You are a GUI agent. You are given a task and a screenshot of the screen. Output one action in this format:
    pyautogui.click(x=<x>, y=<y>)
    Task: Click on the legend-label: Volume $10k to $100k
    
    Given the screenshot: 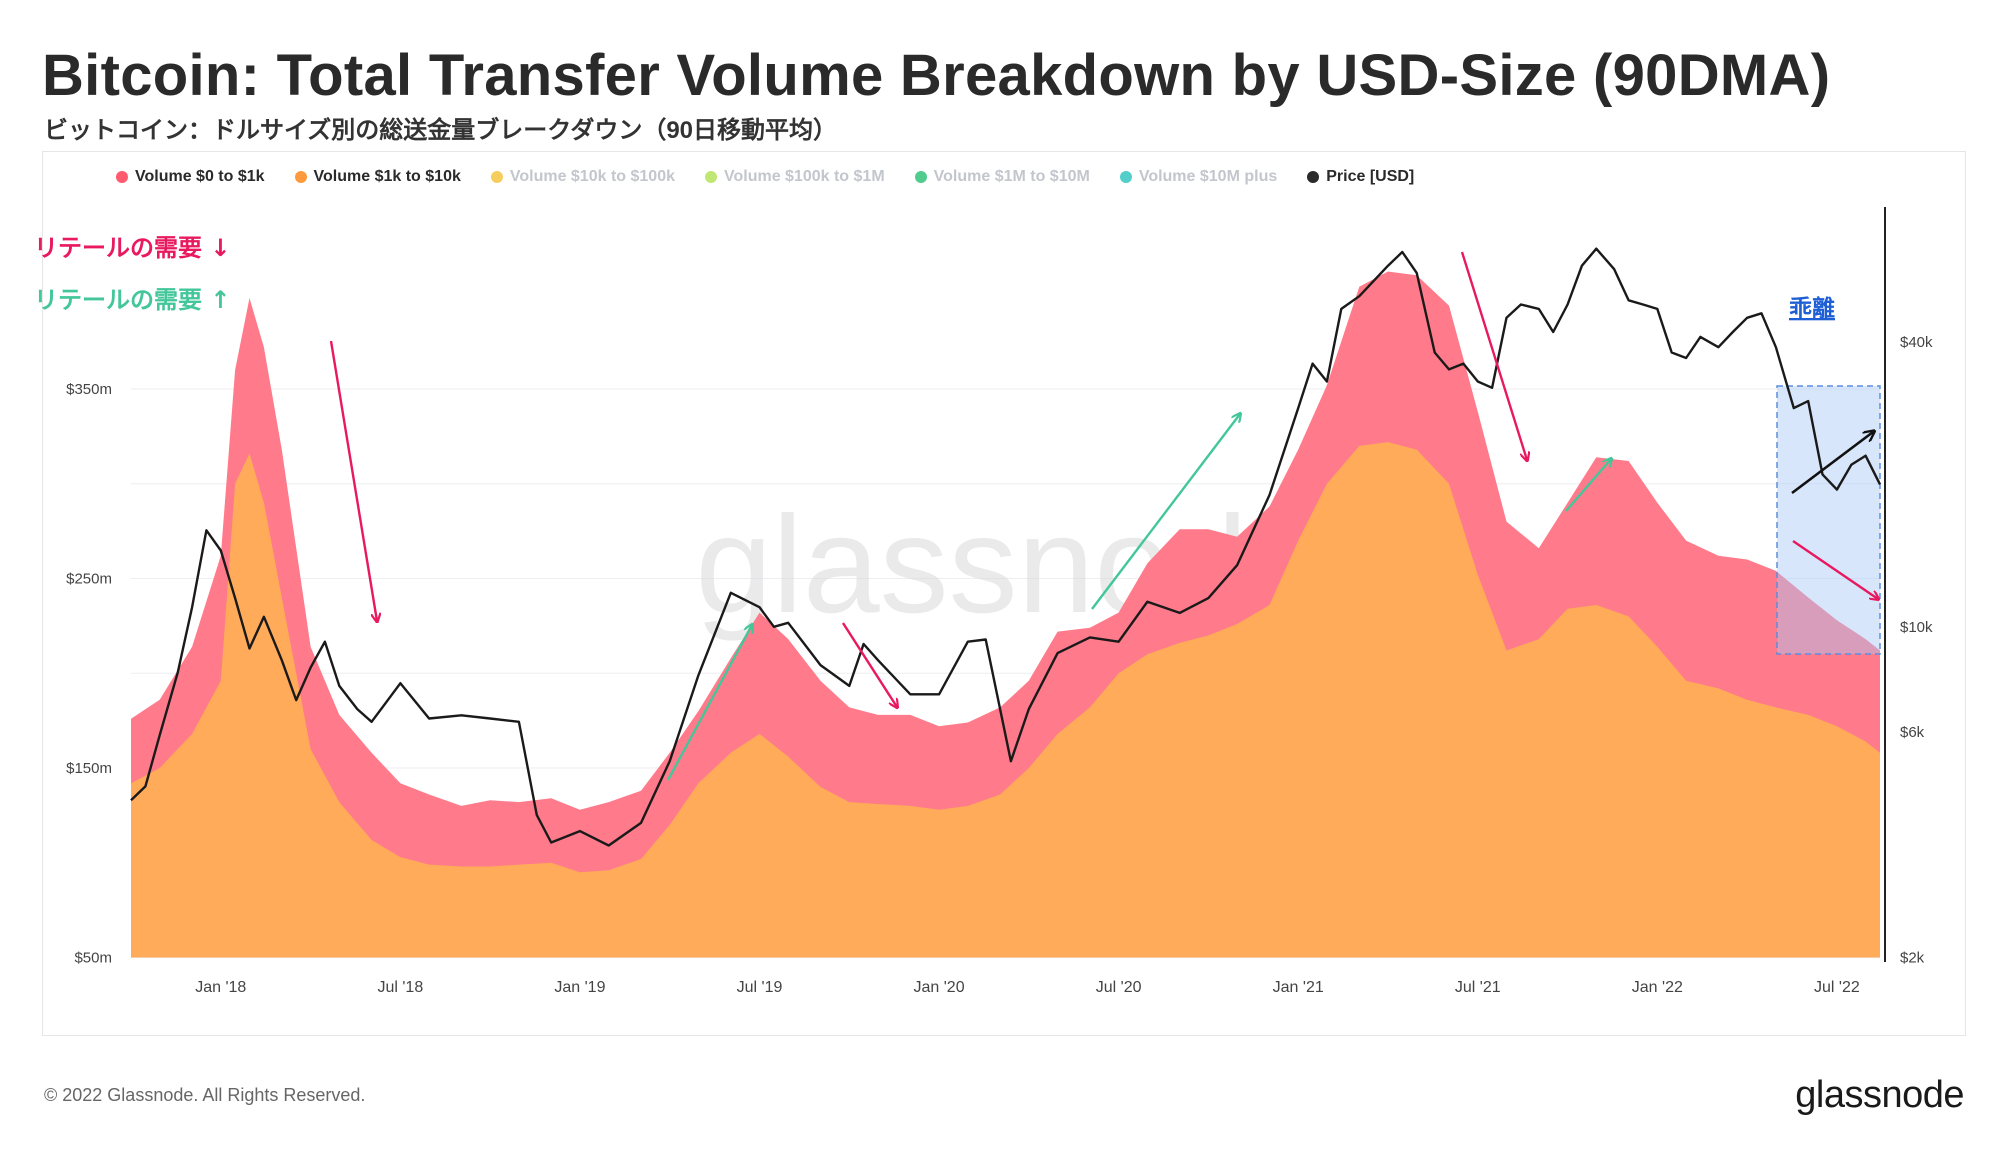 What is the action you would take?
    pyautogui.click(x=592, y=176)
    